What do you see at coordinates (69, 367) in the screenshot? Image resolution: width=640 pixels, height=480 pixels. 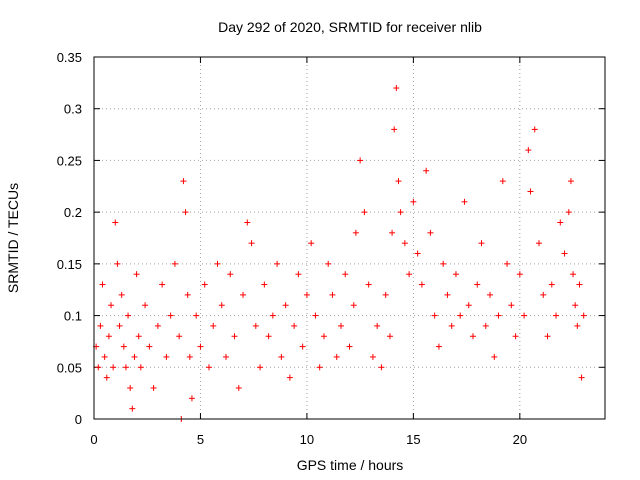 I see `y-tick-label: 0.05` at bounding box center [69, 367].